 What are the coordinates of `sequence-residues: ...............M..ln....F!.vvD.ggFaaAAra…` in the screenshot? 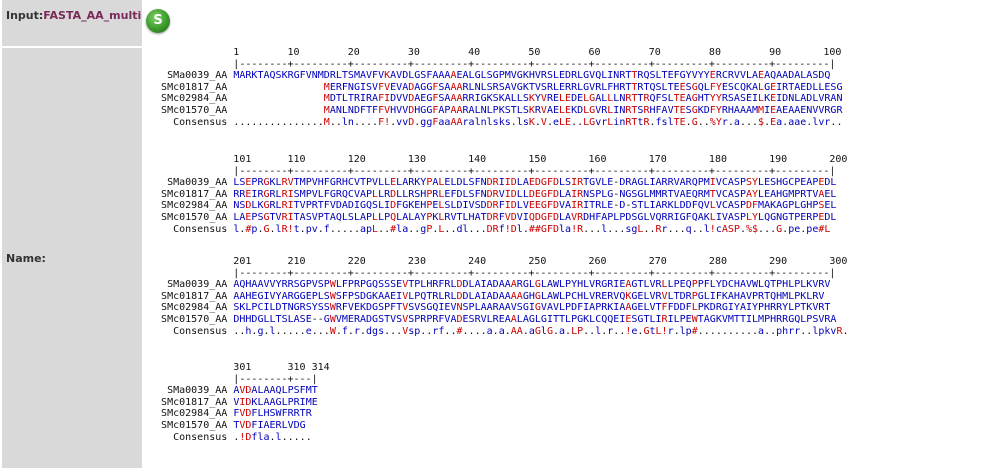 It's located at (538, 122).